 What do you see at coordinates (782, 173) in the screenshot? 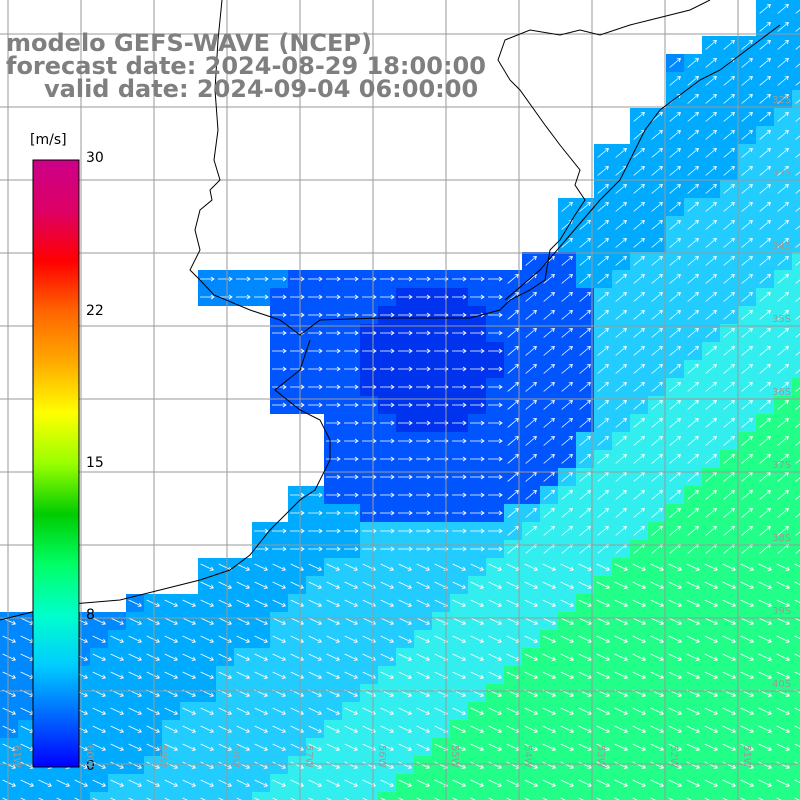
I see `lat-label: 33S` at bounding box center [782, 173].